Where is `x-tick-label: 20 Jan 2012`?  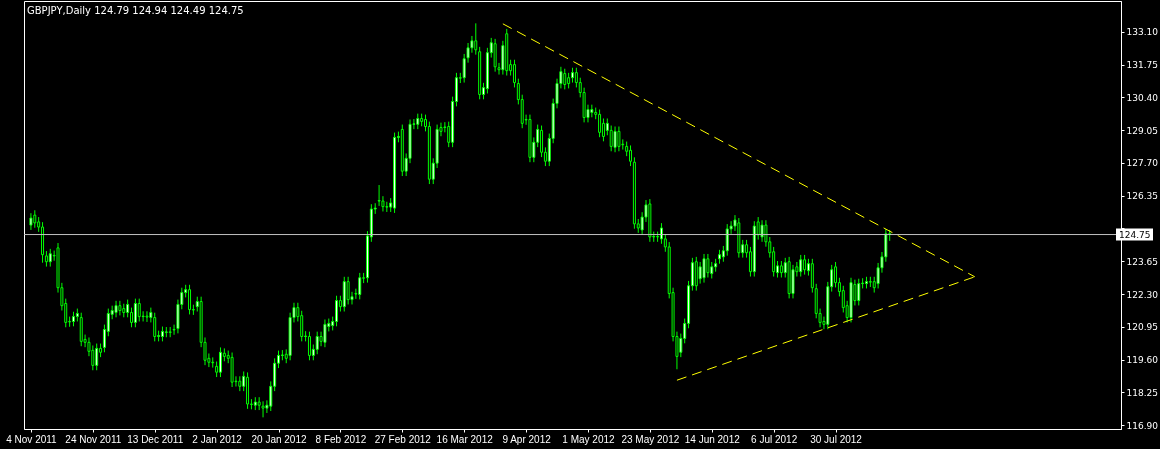 x-tick-label: 20 Jan 2012 is located at coordinates (279, 439).